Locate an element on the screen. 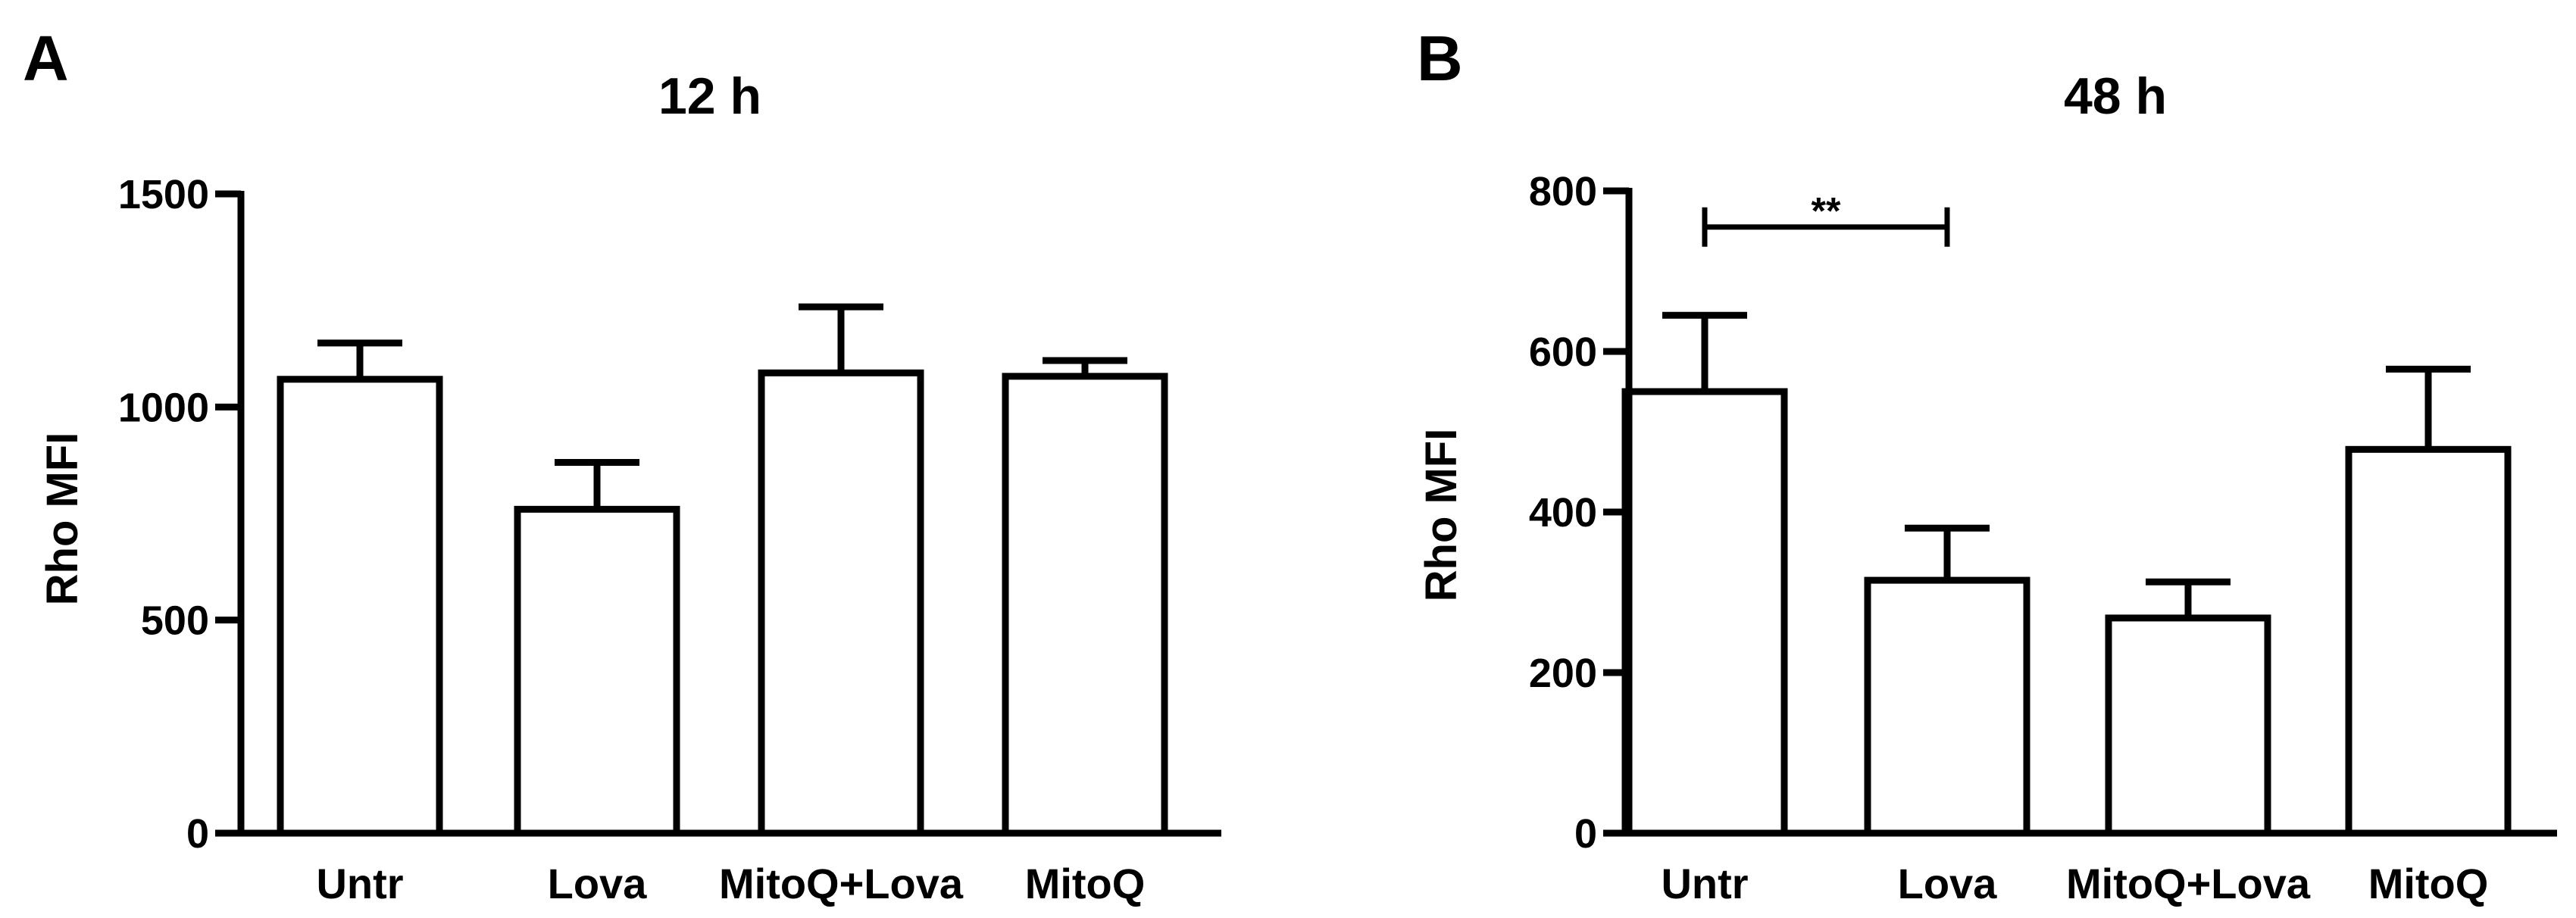 The height and width of the screenshot is (918, 2576). panel-letter: B is located at coordinates (1440, 58).